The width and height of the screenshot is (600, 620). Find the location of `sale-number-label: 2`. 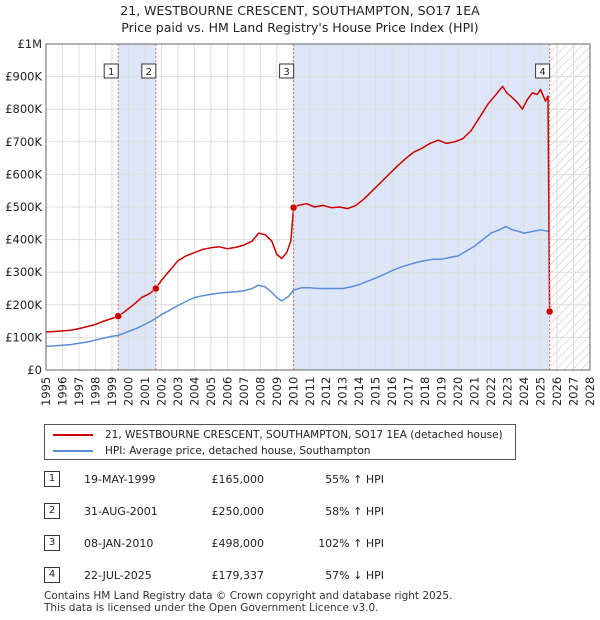

sale-number-label: 2 is located at coordinates (149, 72).